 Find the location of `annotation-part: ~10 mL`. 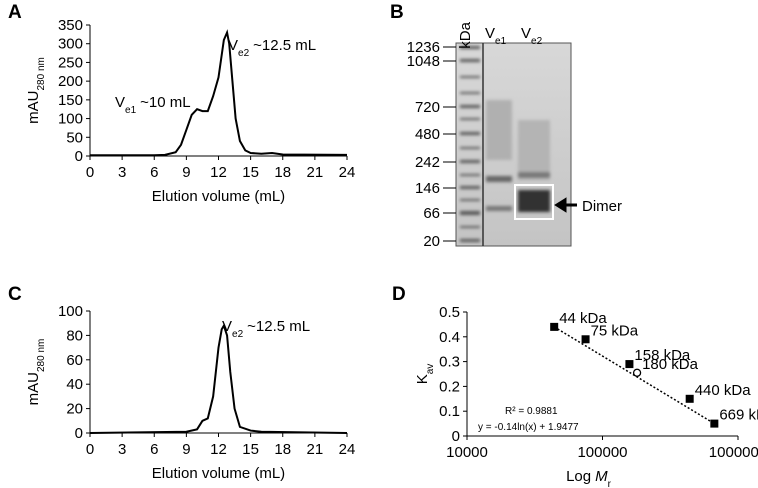

annotation-part: ~10 mL is located at coordinates (165, 102).